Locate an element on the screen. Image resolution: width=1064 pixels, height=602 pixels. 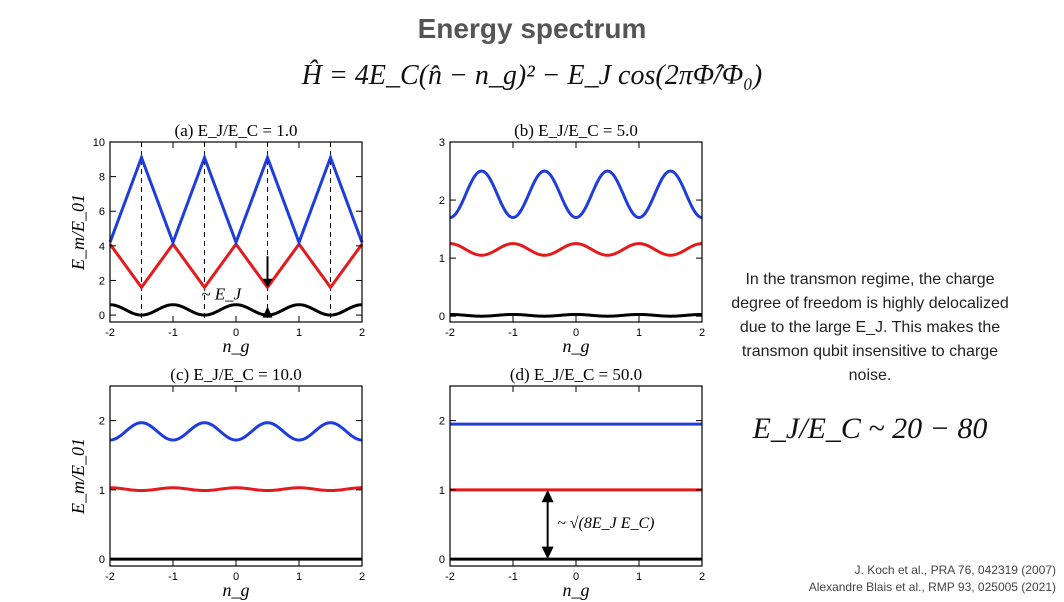
annotation-gap: ~ √(8E_J E_C) is located at coordinates (605, 523).